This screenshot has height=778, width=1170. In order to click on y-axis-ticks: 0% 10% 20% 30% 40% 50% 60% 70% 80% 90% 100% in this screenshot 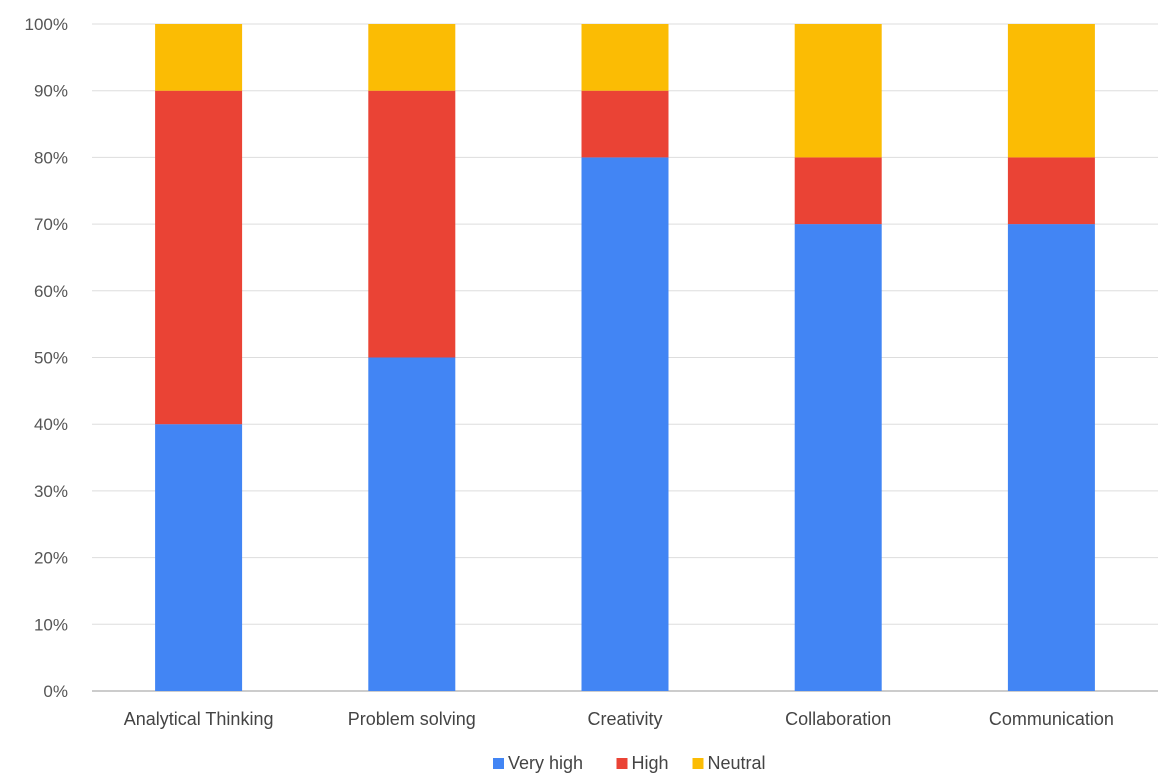, I will do `click(46, 358)`.